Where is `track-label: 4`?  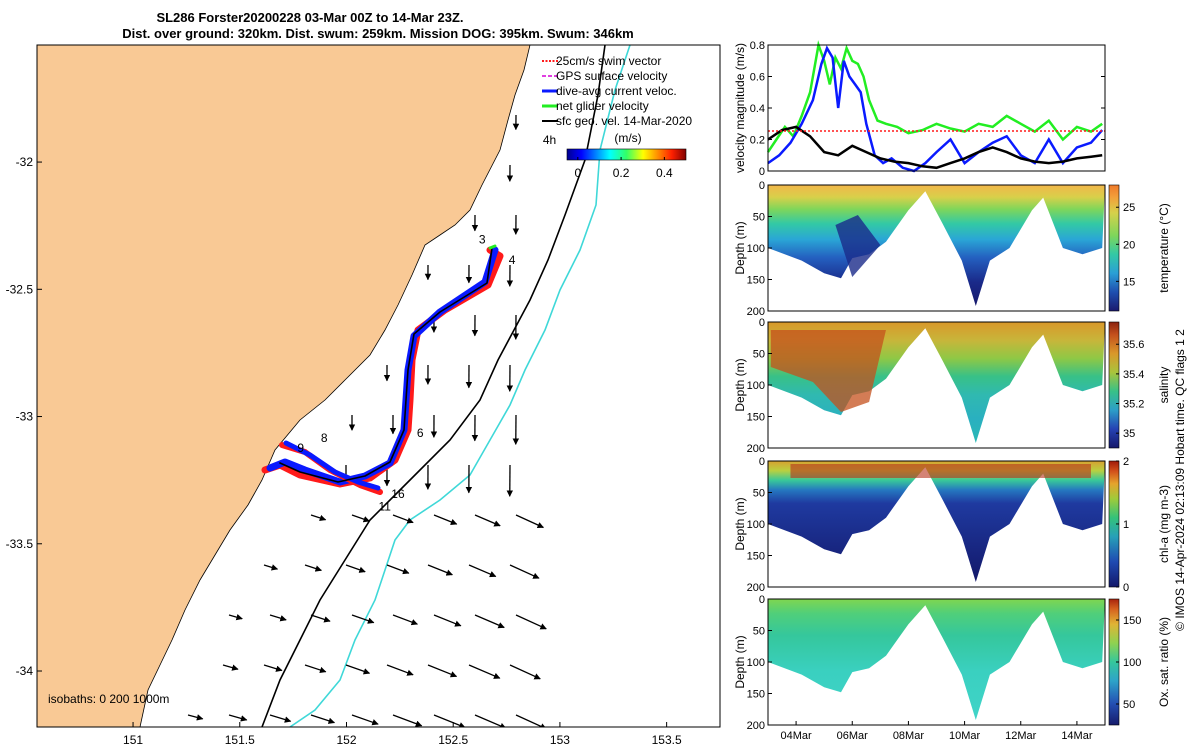 track-label: 4 is located at coordinates (512, 260).